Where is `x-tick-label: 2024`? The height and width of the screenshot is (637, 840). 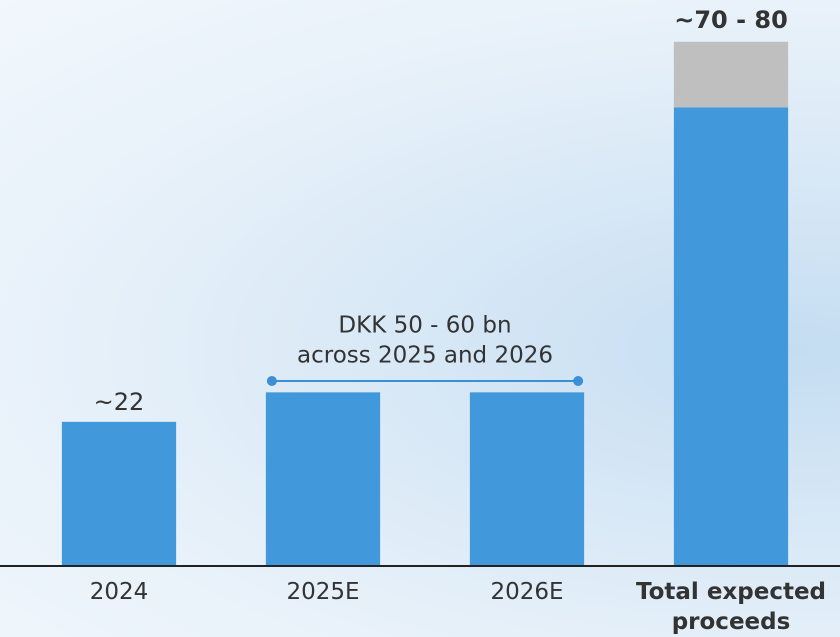 x-tick-label: 2024 is located at coordinates (119, 592).